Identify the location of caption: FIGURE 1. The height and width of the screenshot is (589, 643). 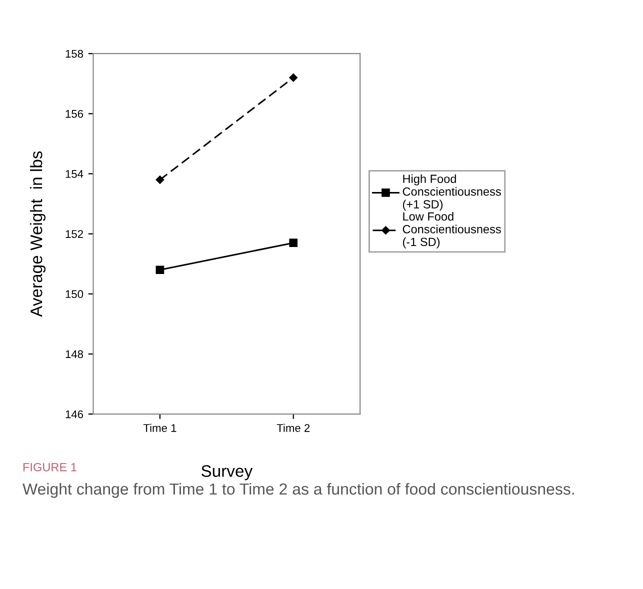
(49, 467).